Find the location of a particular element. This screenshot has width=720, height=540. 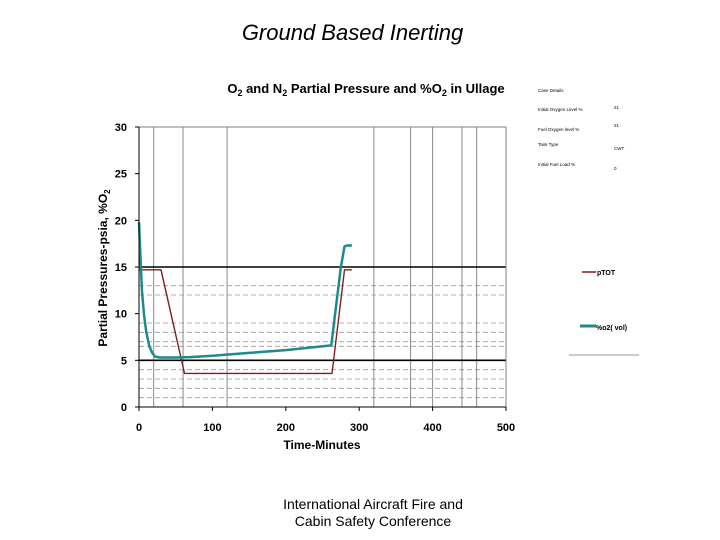

series-line-o2 is located at coordinates (244, 290).